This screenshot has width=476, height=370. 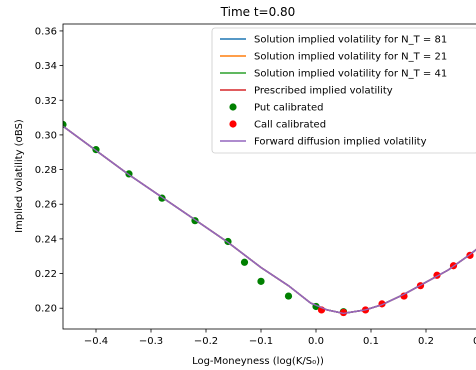 I want to click on y-axis-label: Implied volatility (σBS), so click(x=19, y=176).